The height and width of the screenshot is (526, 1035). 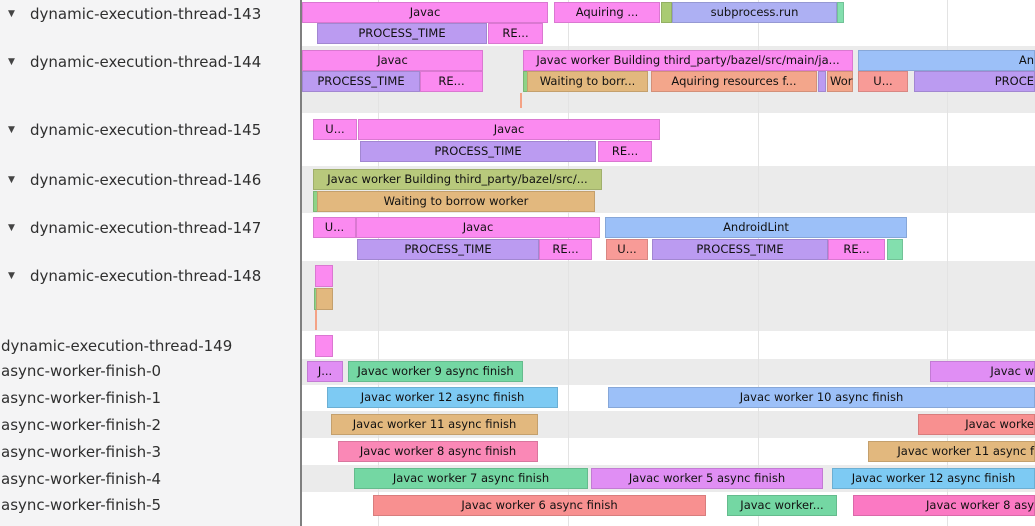 I want to click on track-name-label: async-worker-finish-0, so click(x=81, y=371).